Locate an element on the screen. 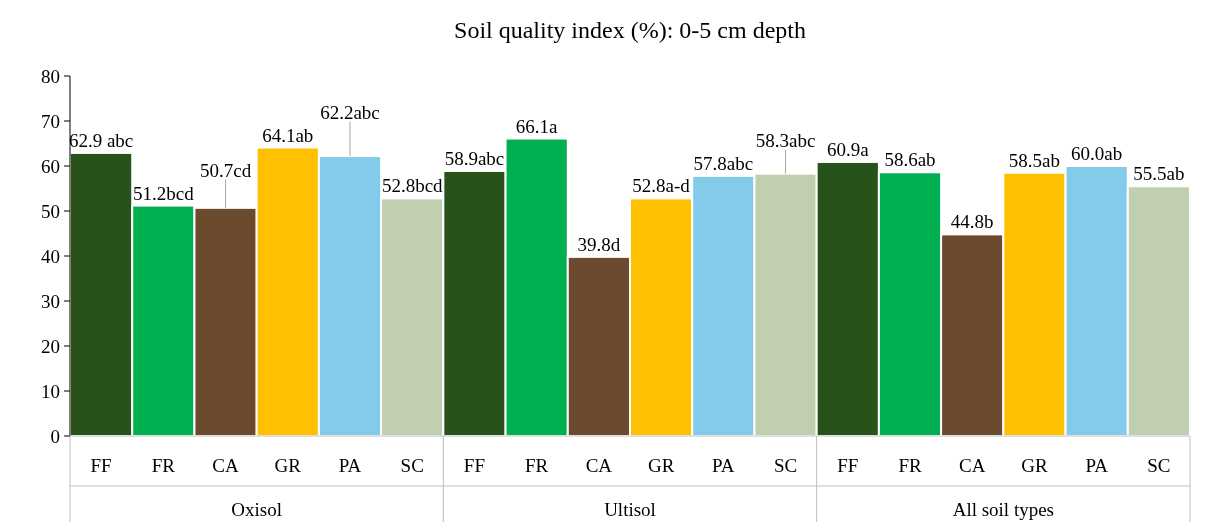 The image size is (1210, 524). data-label: 50.7cd is located at coordinates (225, 170).